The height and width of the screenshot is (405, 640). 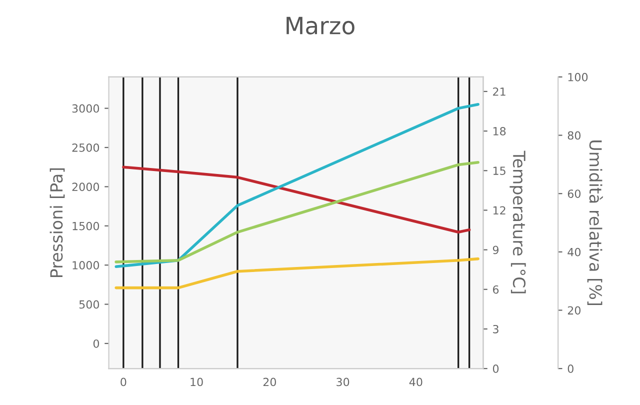 What do you see at coordinates (57, 222) in the screenshot?
I see `y-axis-title: Pressioni [Pa]` at bounding box center [57, 222].